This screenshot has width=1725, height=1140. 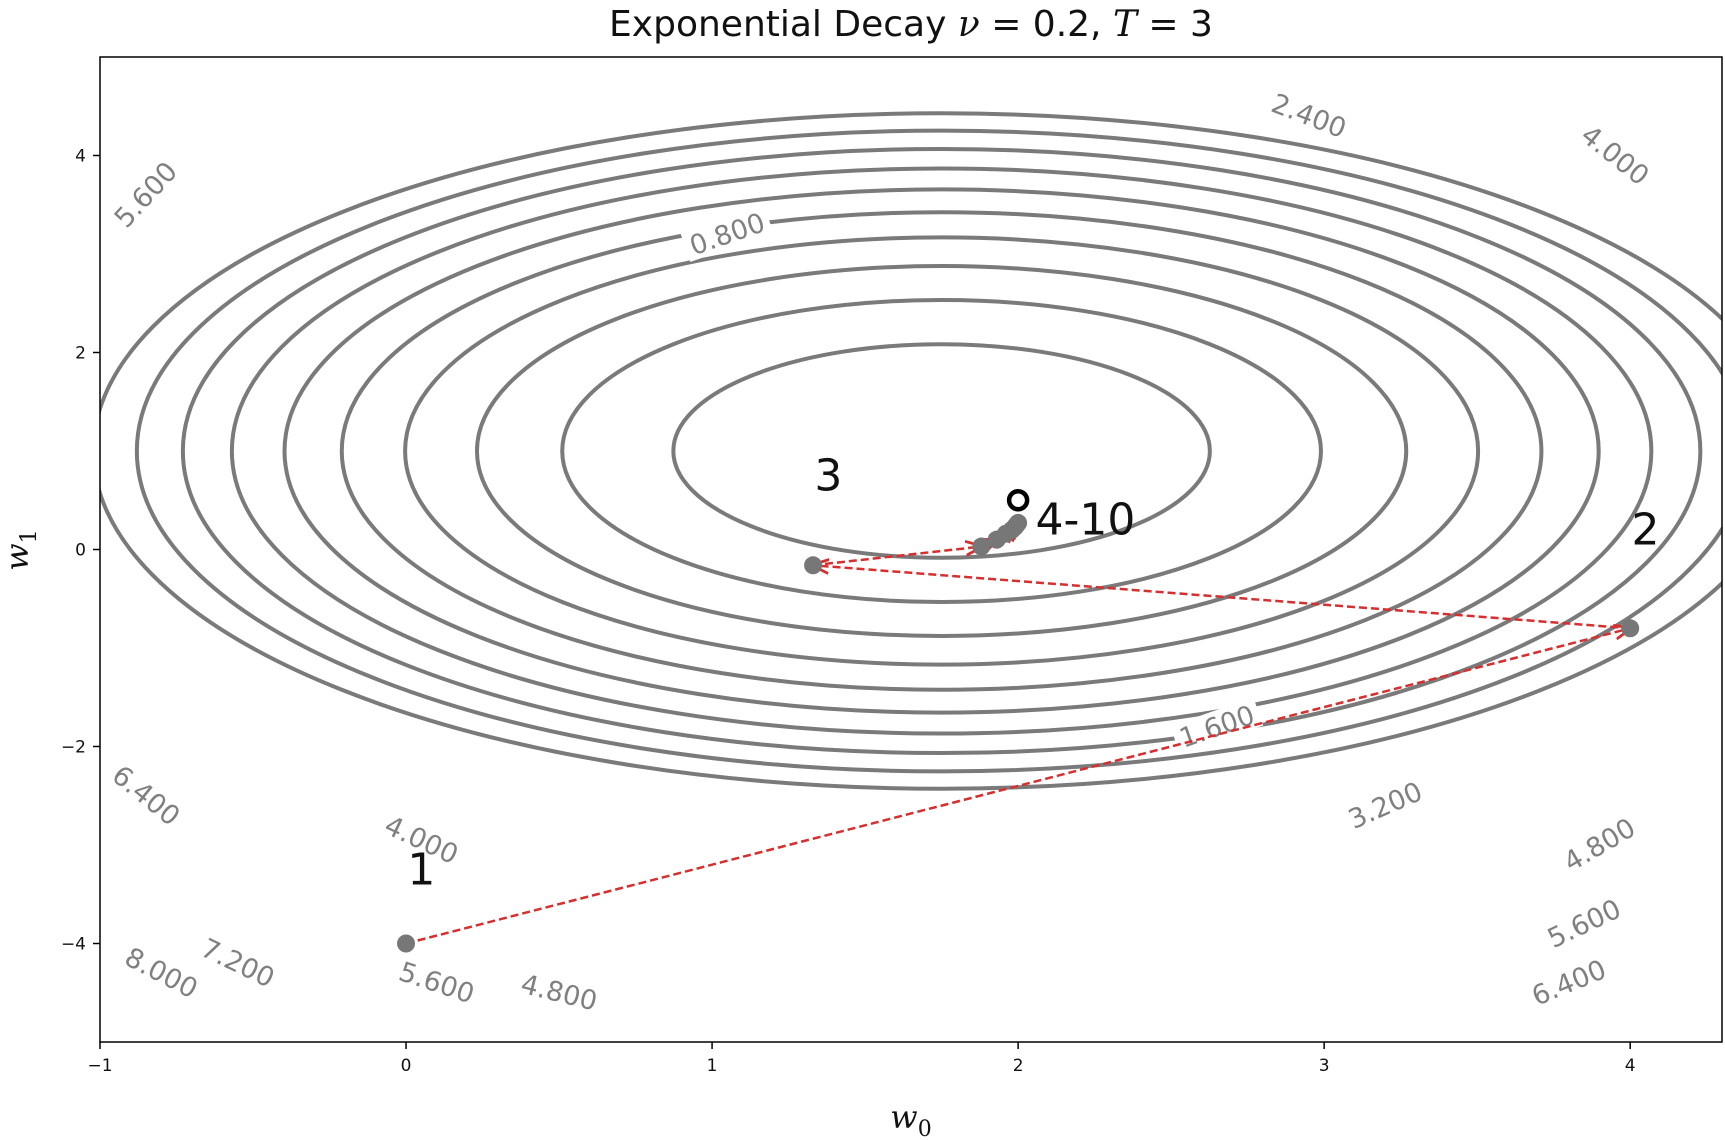 I want to click on contour-label-10: 5.600, so click(x=1584, y=923).